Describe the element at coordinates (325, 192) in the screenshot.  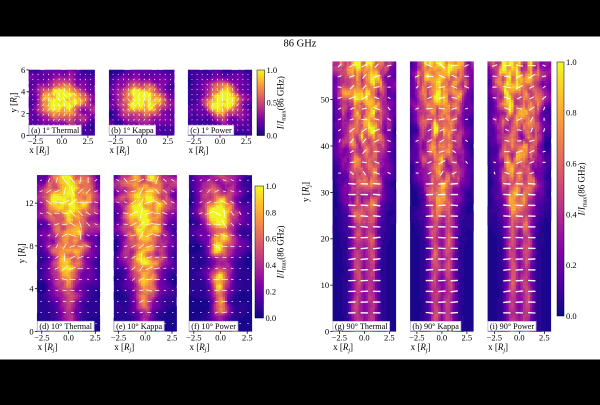
I see `svg-text: 30` at that location.